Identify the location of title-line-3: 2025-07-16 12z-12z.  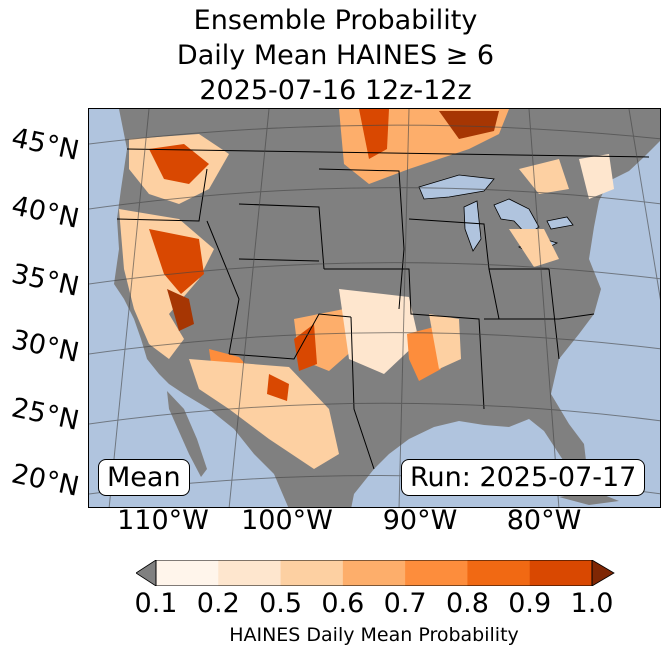
(335, 90).